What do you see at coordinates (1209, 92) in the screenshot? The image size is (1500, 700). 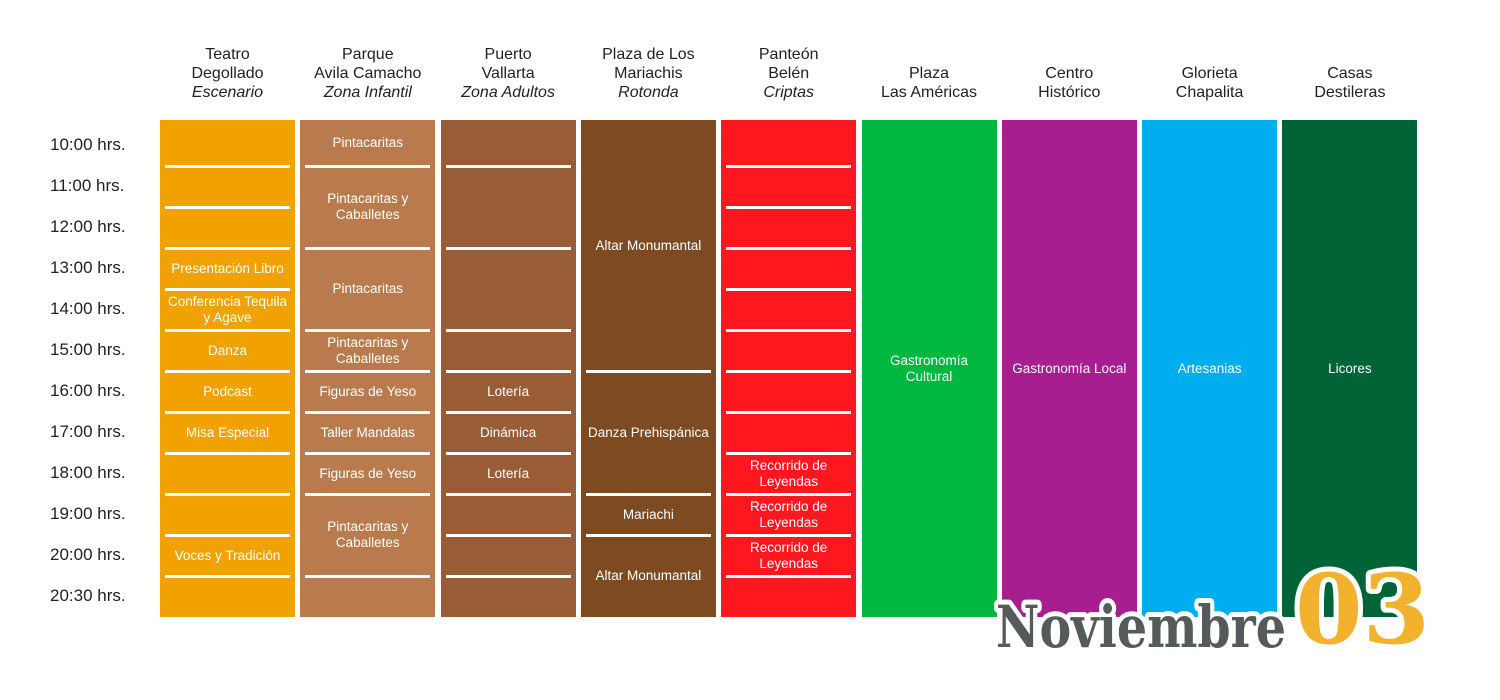 I see `venue-name2: Chapalita` at bounding box center [1209, 92].